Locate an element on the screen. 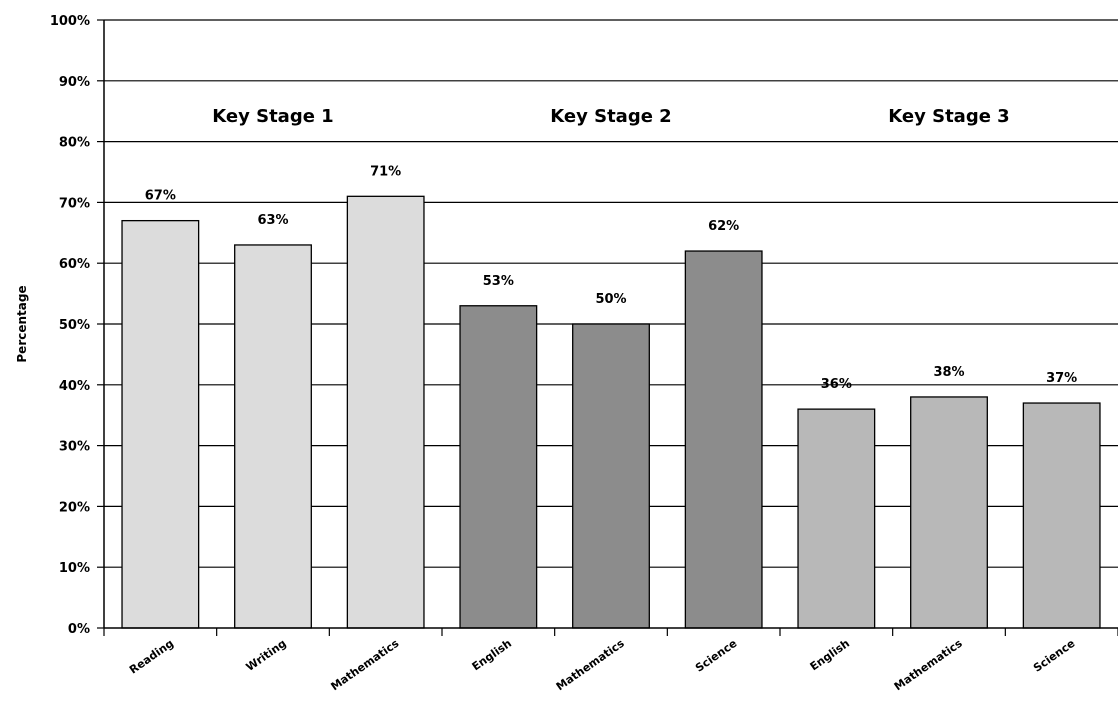 This screenshot has height=715, width=1118. data-label: 67% is located at coordinates (160, 196).